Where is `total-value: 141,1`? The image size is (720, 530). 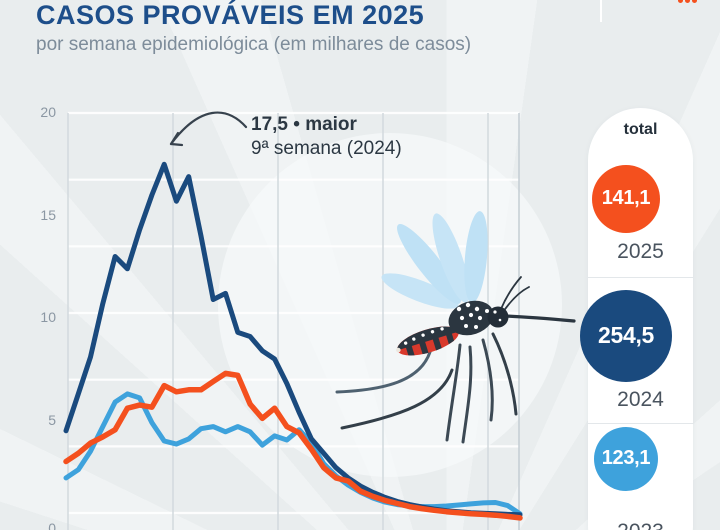
total-value: 141,1 is located at coordinates (626, 198).